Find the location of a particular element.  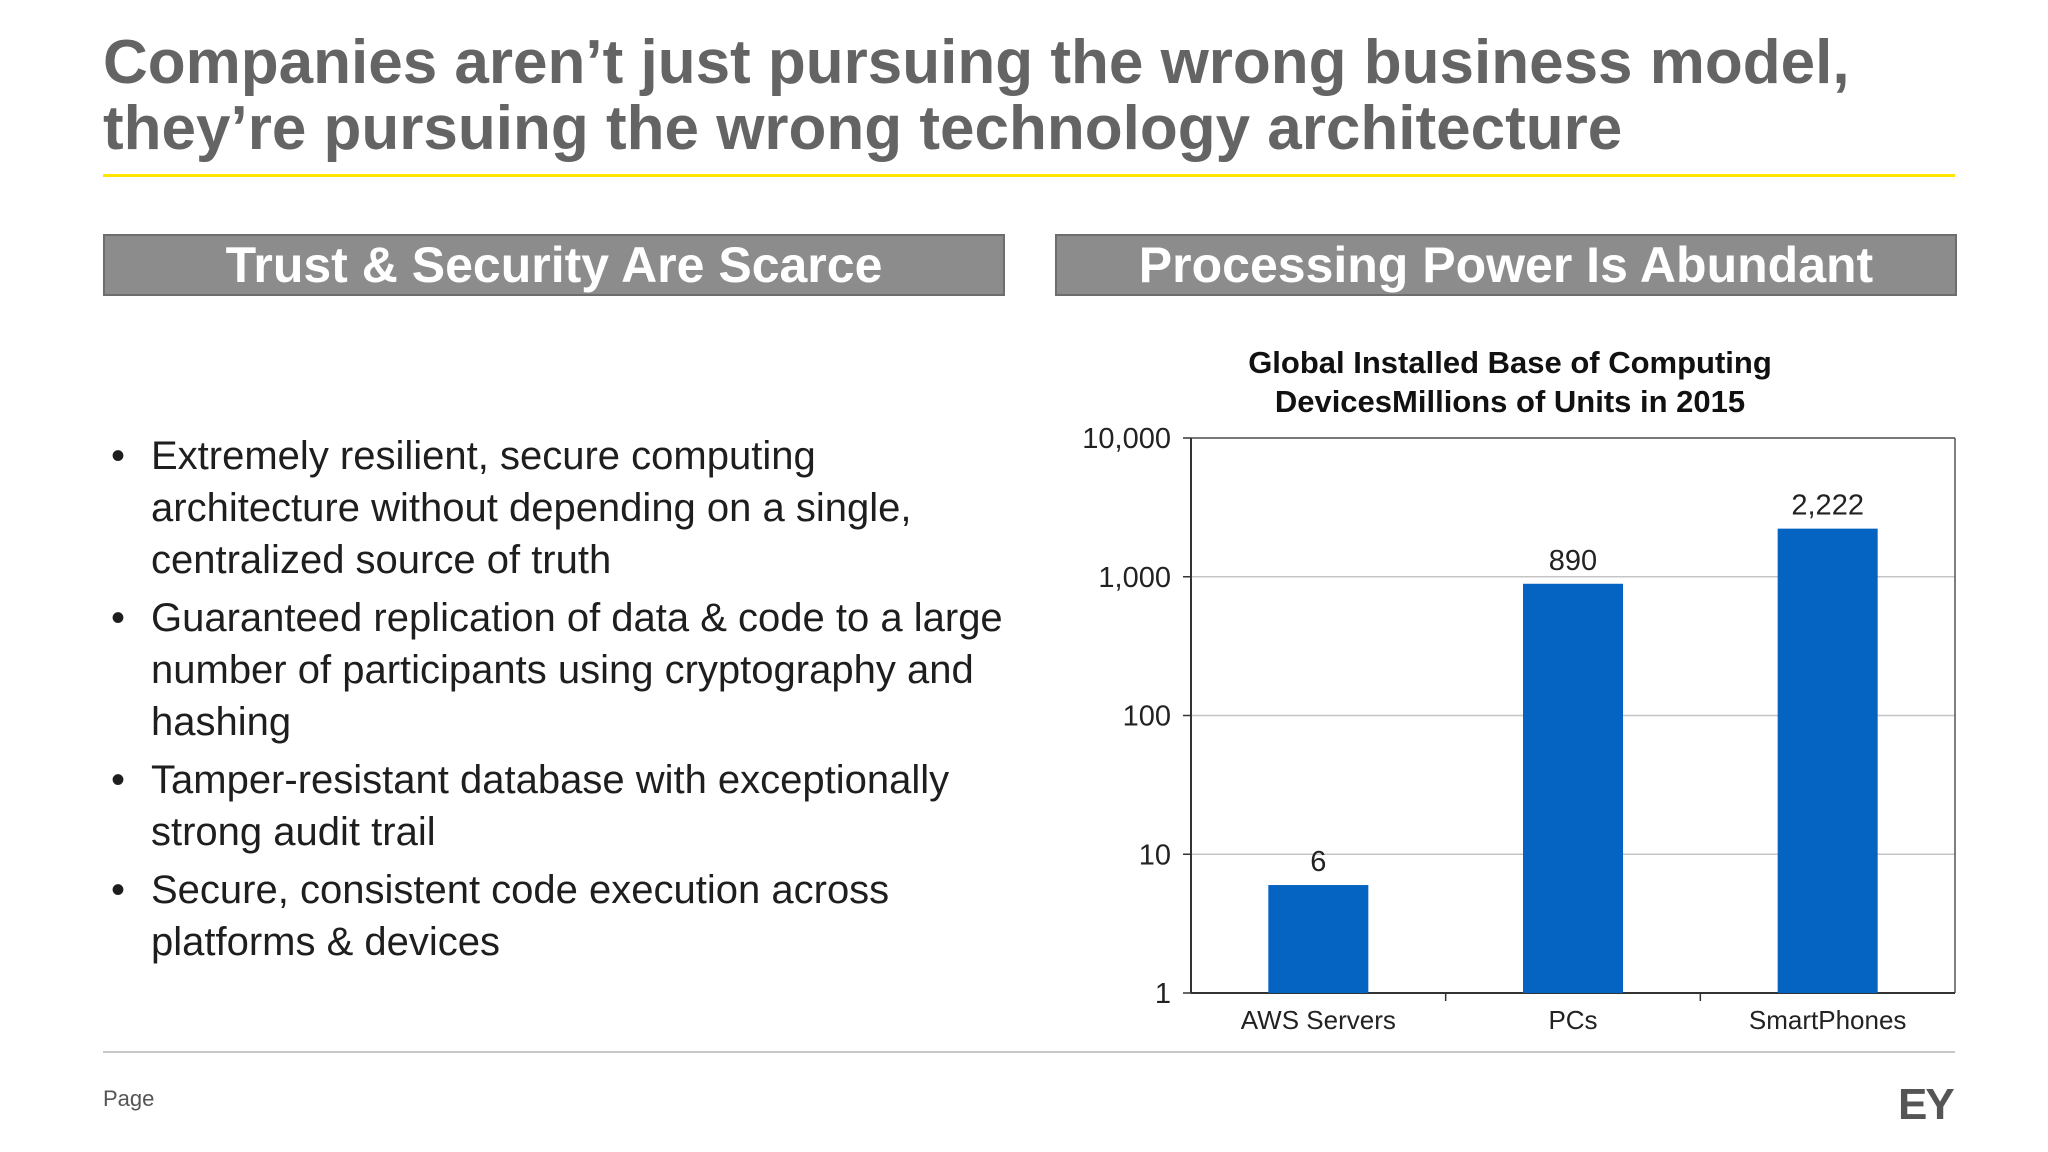

bar-value-label: 890 is located at coordinates (1573, 561).